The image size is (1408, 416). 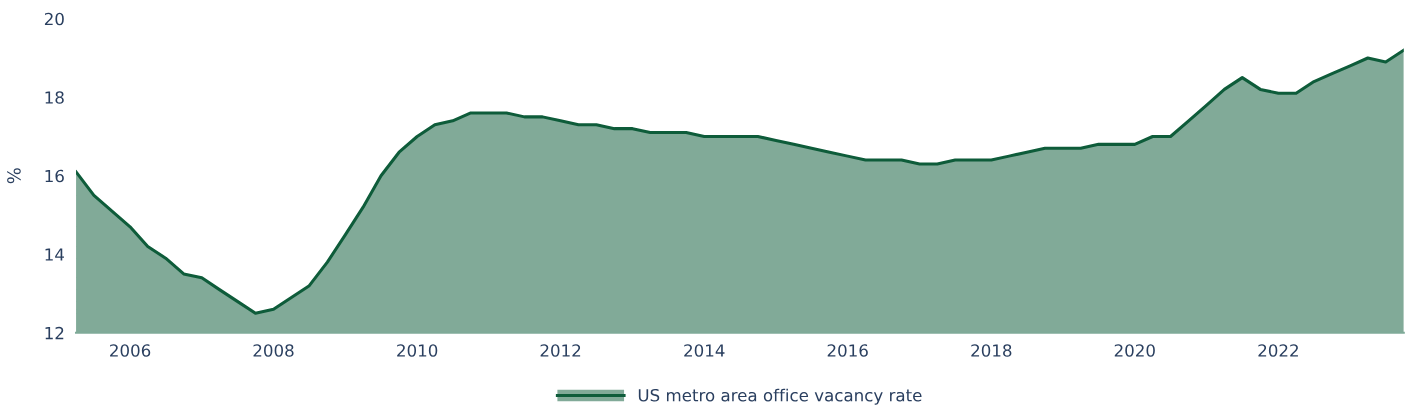 I want to click on x-tick-label: 2012, so click(x=560, y=350).